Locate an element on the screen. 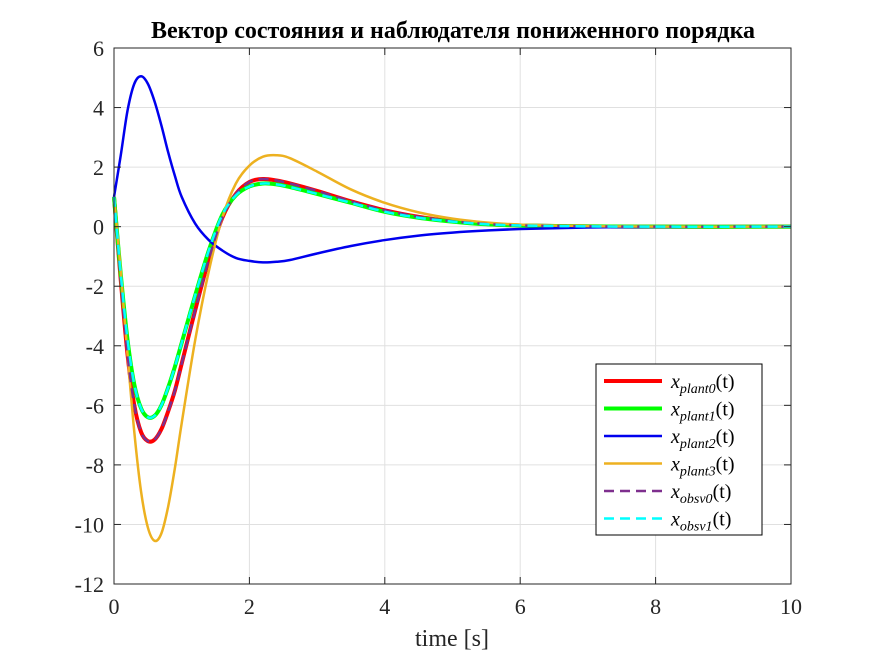 The image size is (875, 656). x-tick-label: 0 is located at coordinates (114, 606).